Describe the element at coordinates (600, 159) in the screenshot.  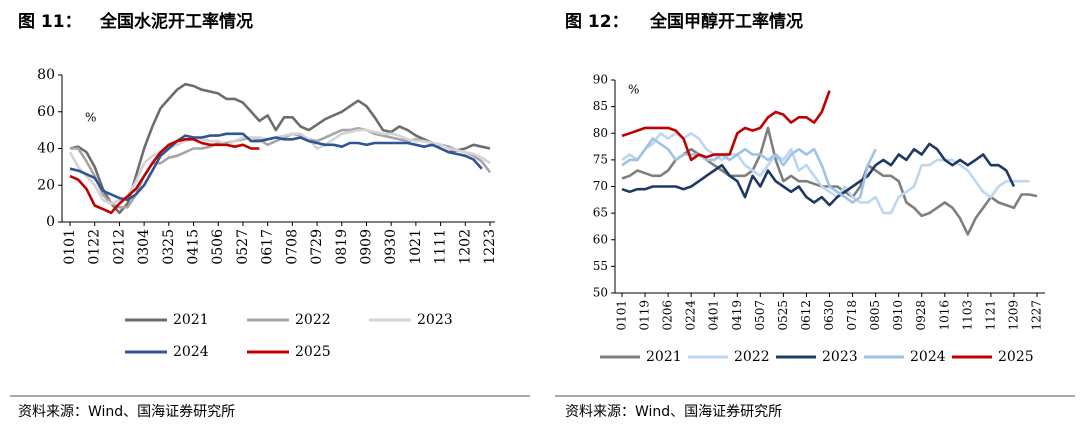
I see `y-tick-label: 75` at that location.